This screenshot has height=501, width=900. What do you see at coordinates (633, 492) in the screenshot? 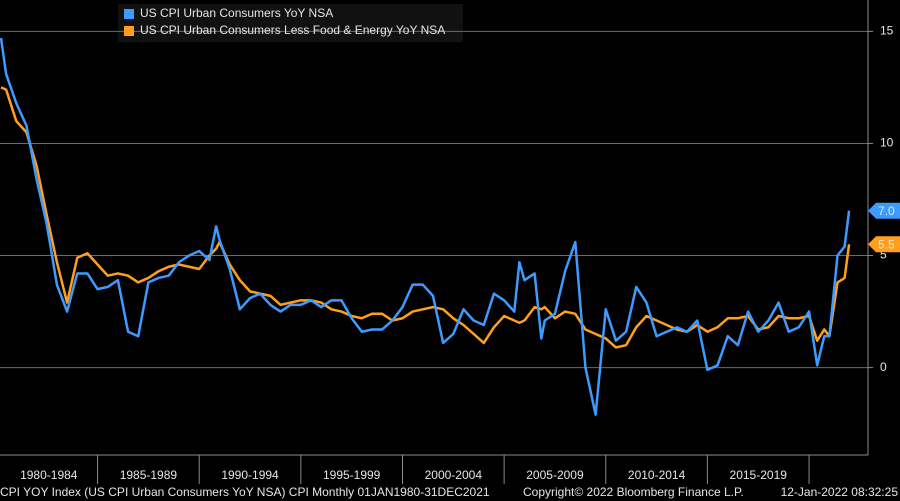
I see `footer-text: Copyright© 2022 Bloomberg Finance L.P.` at bounding box center [633, 492].